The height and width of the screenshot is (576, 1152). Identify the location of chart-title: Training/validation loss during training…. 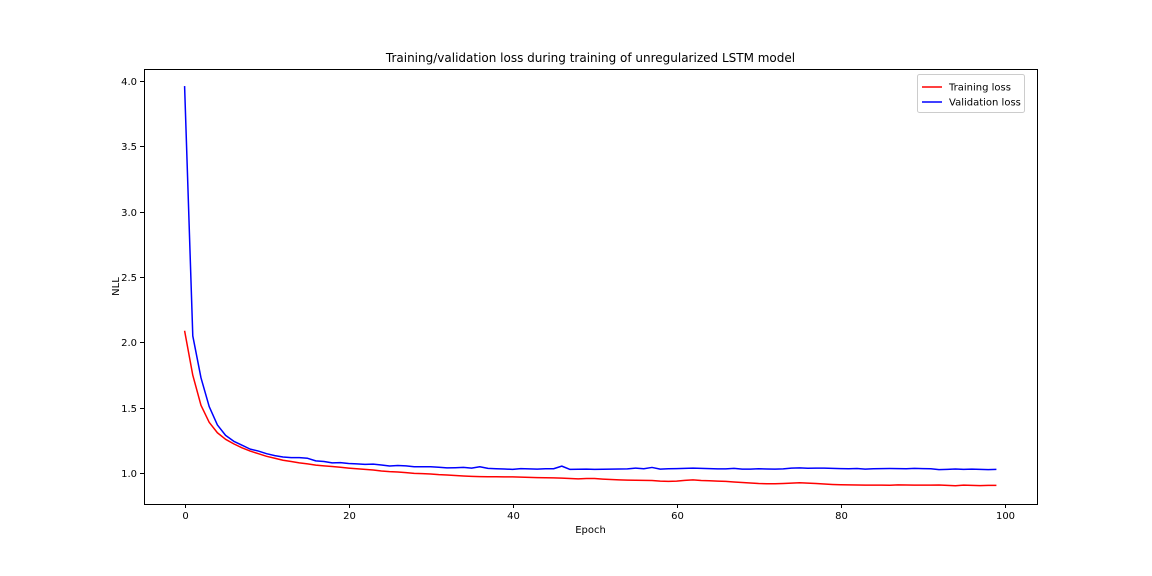
(590, 58).